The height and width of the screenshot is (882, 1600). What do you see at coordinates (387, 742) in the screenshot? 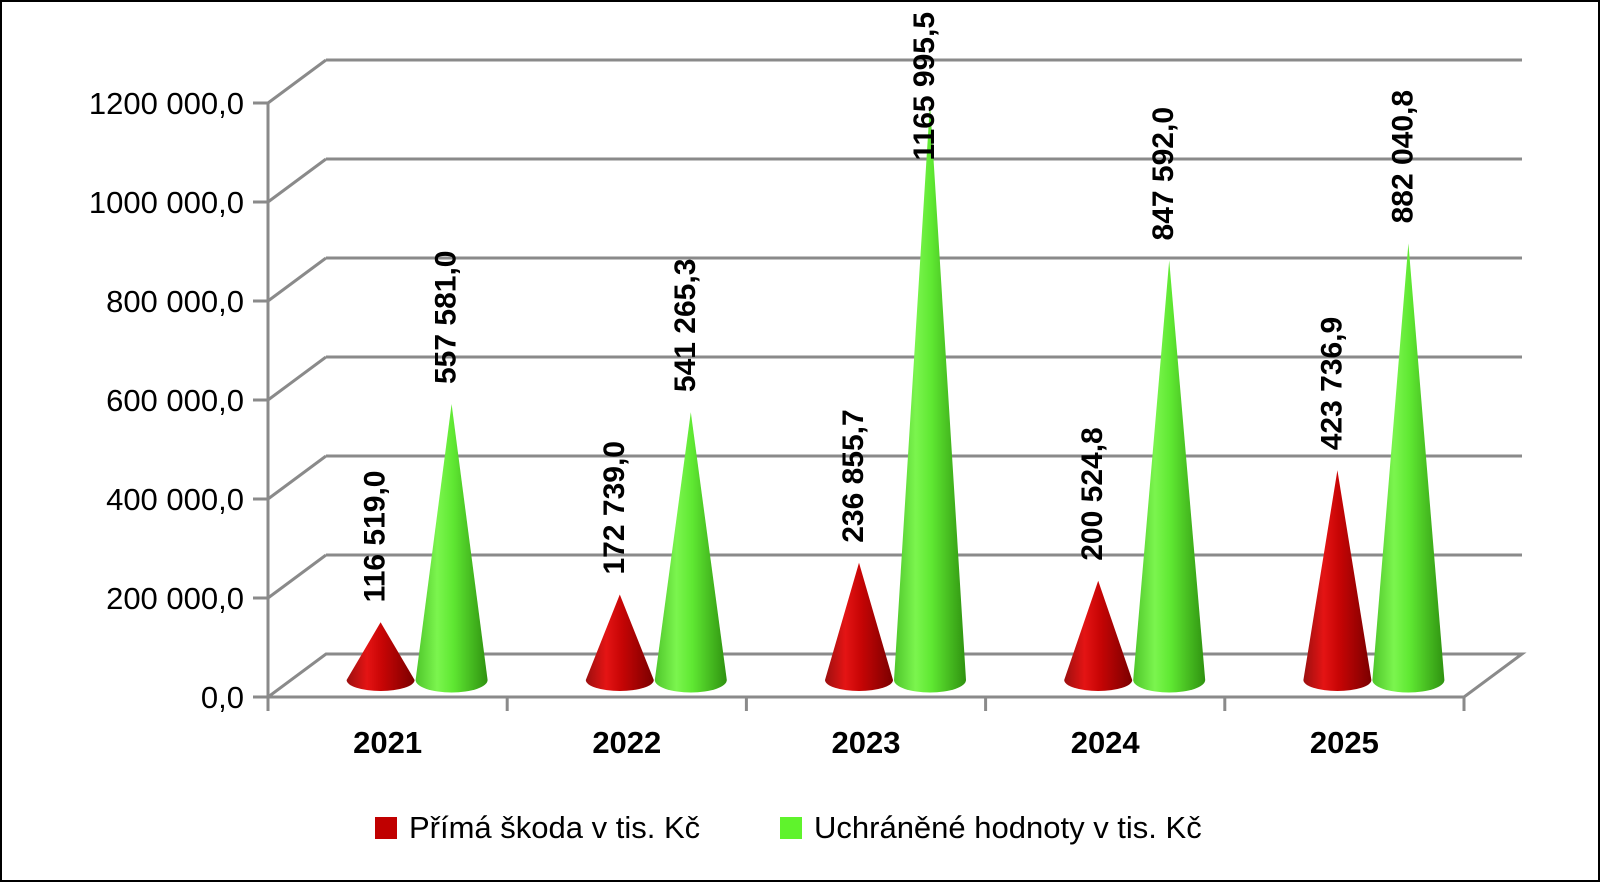
I see `x-axis-label-2021: 2021` at bounding box center [387, 742].